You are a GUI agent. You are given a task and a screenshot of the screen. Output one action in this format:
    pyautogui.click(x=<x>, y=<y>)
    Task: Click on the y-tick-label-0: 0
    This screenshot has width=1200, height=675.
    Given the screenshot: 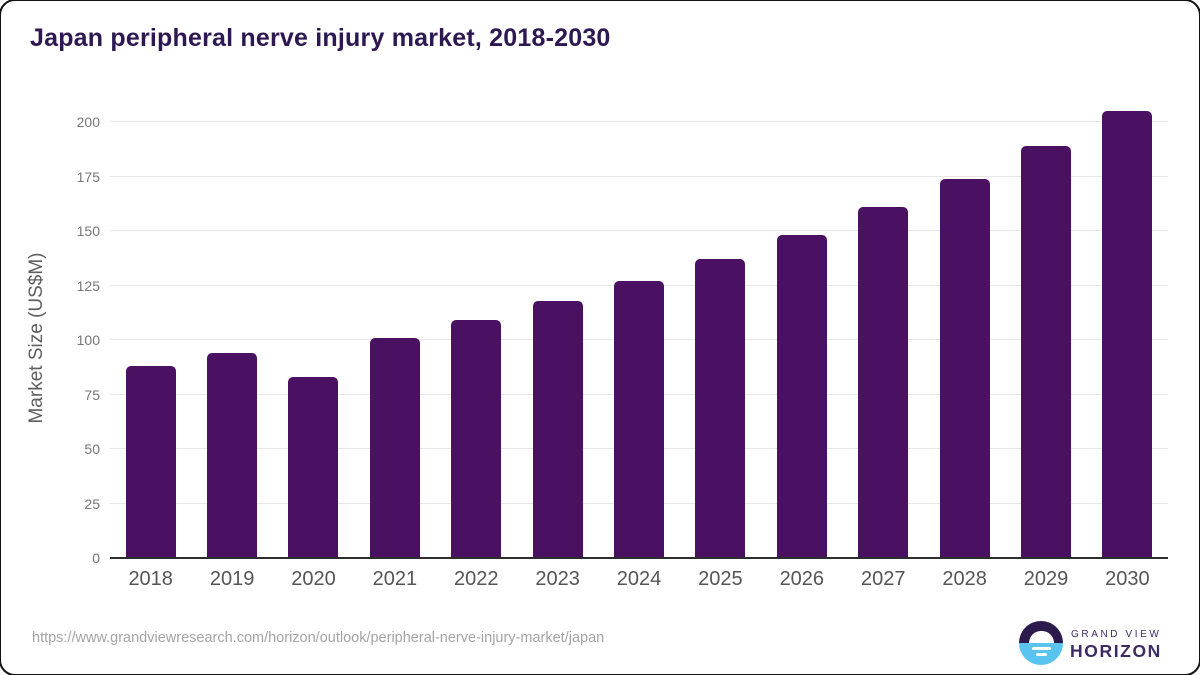 What is the action you would take?
    pyautogui.click(x=96, y=558)
    